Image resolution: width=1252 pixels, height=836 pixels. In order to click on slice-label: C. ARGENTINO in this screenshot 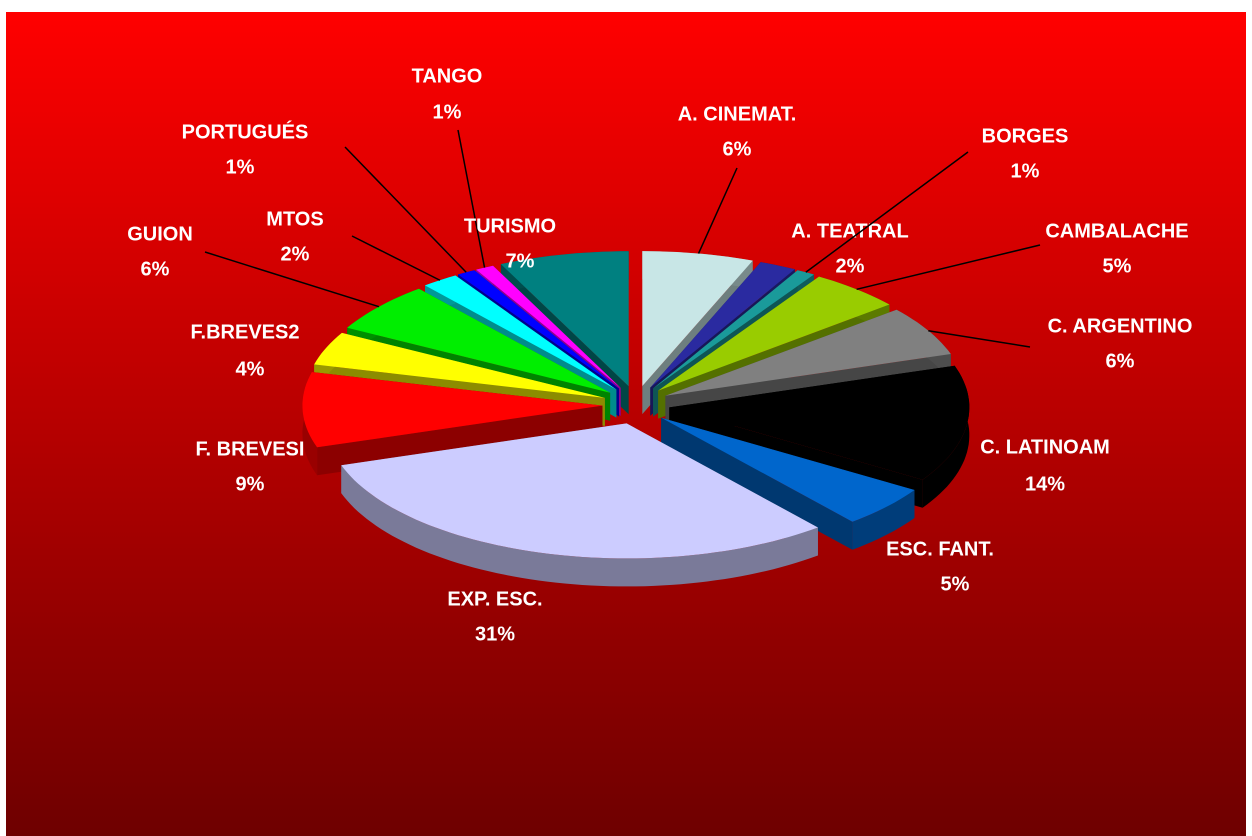, I will do `click(1120, 326)`.